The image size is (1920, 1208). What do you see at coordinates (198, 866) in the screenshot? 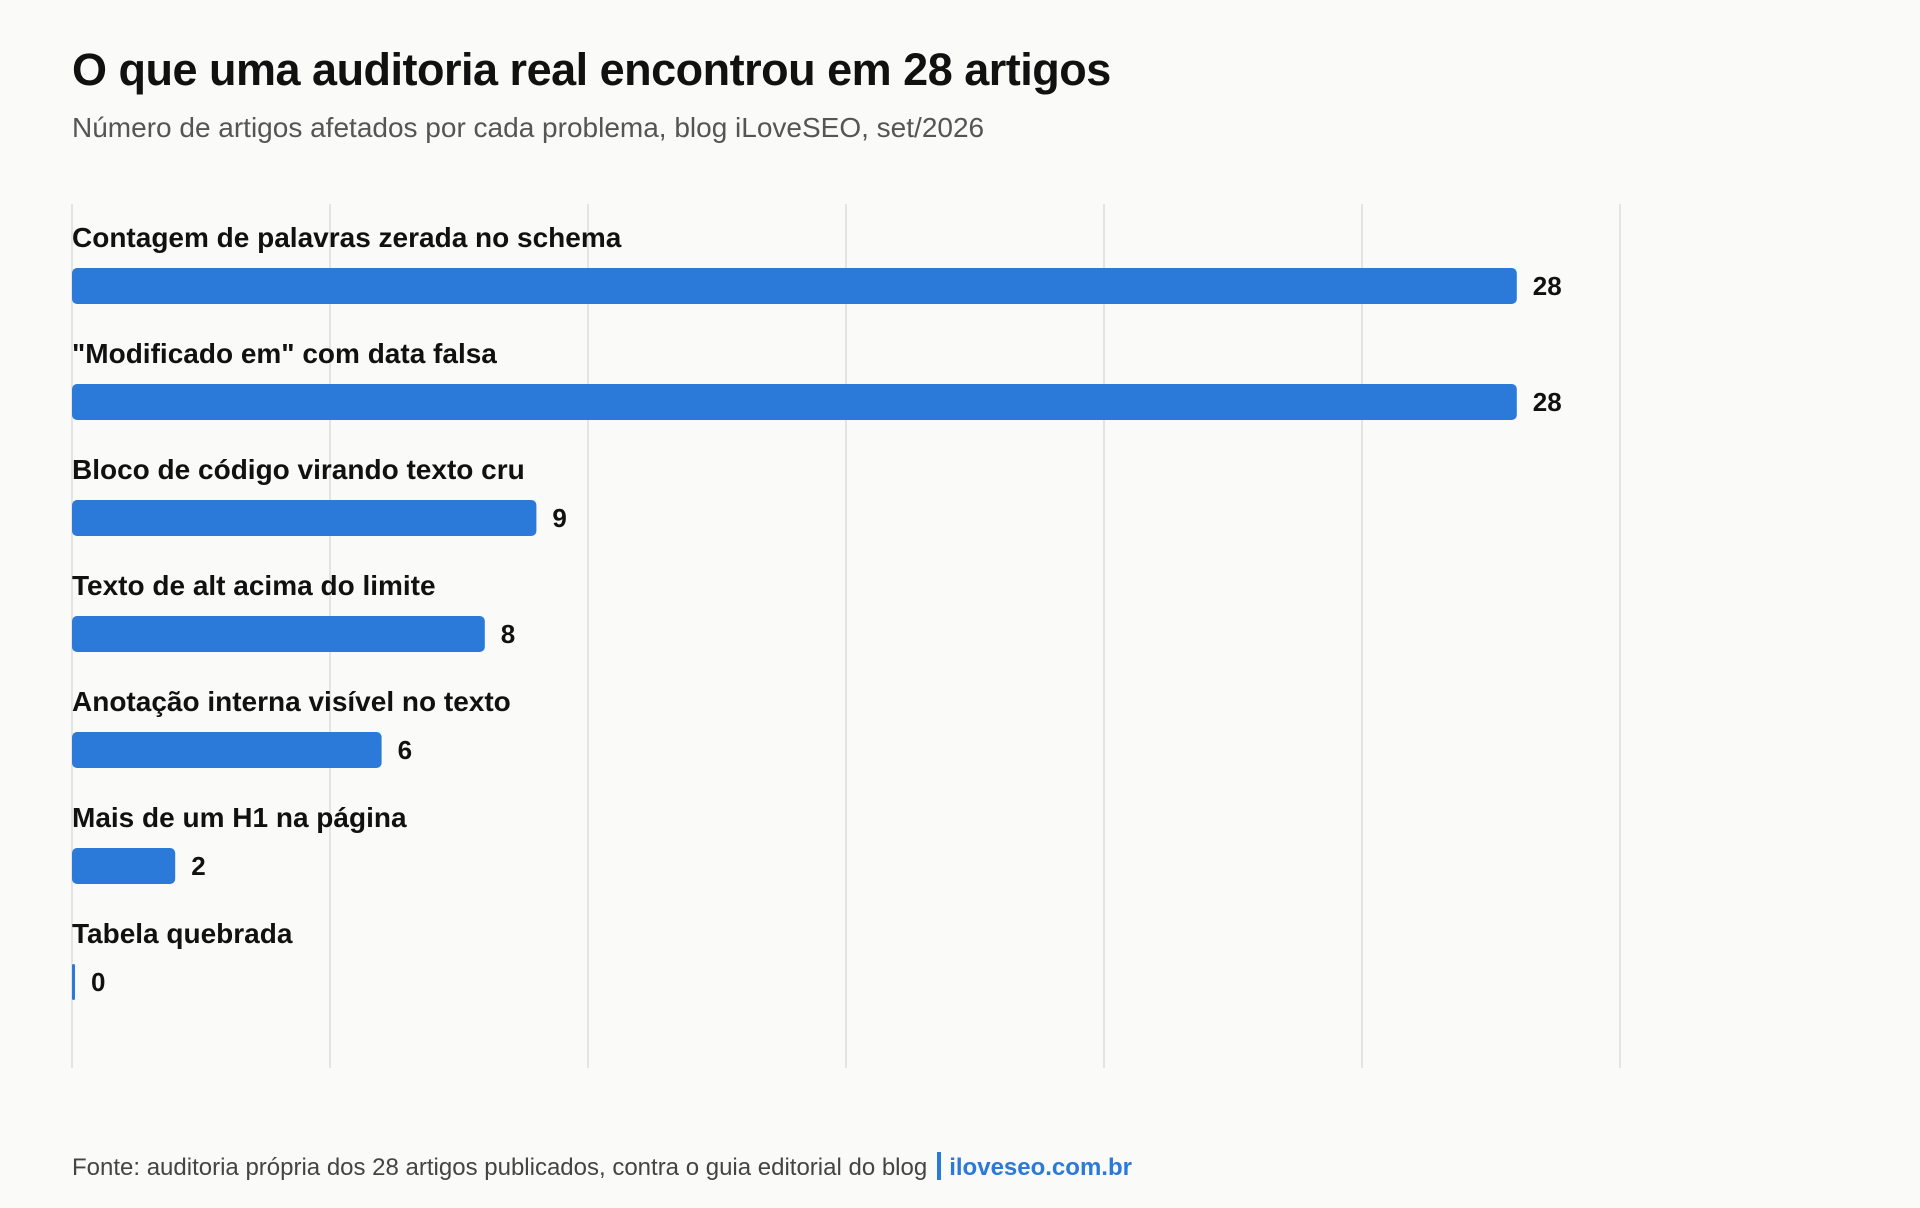
I see `value-label: 2` at bounding box center [198, 866].